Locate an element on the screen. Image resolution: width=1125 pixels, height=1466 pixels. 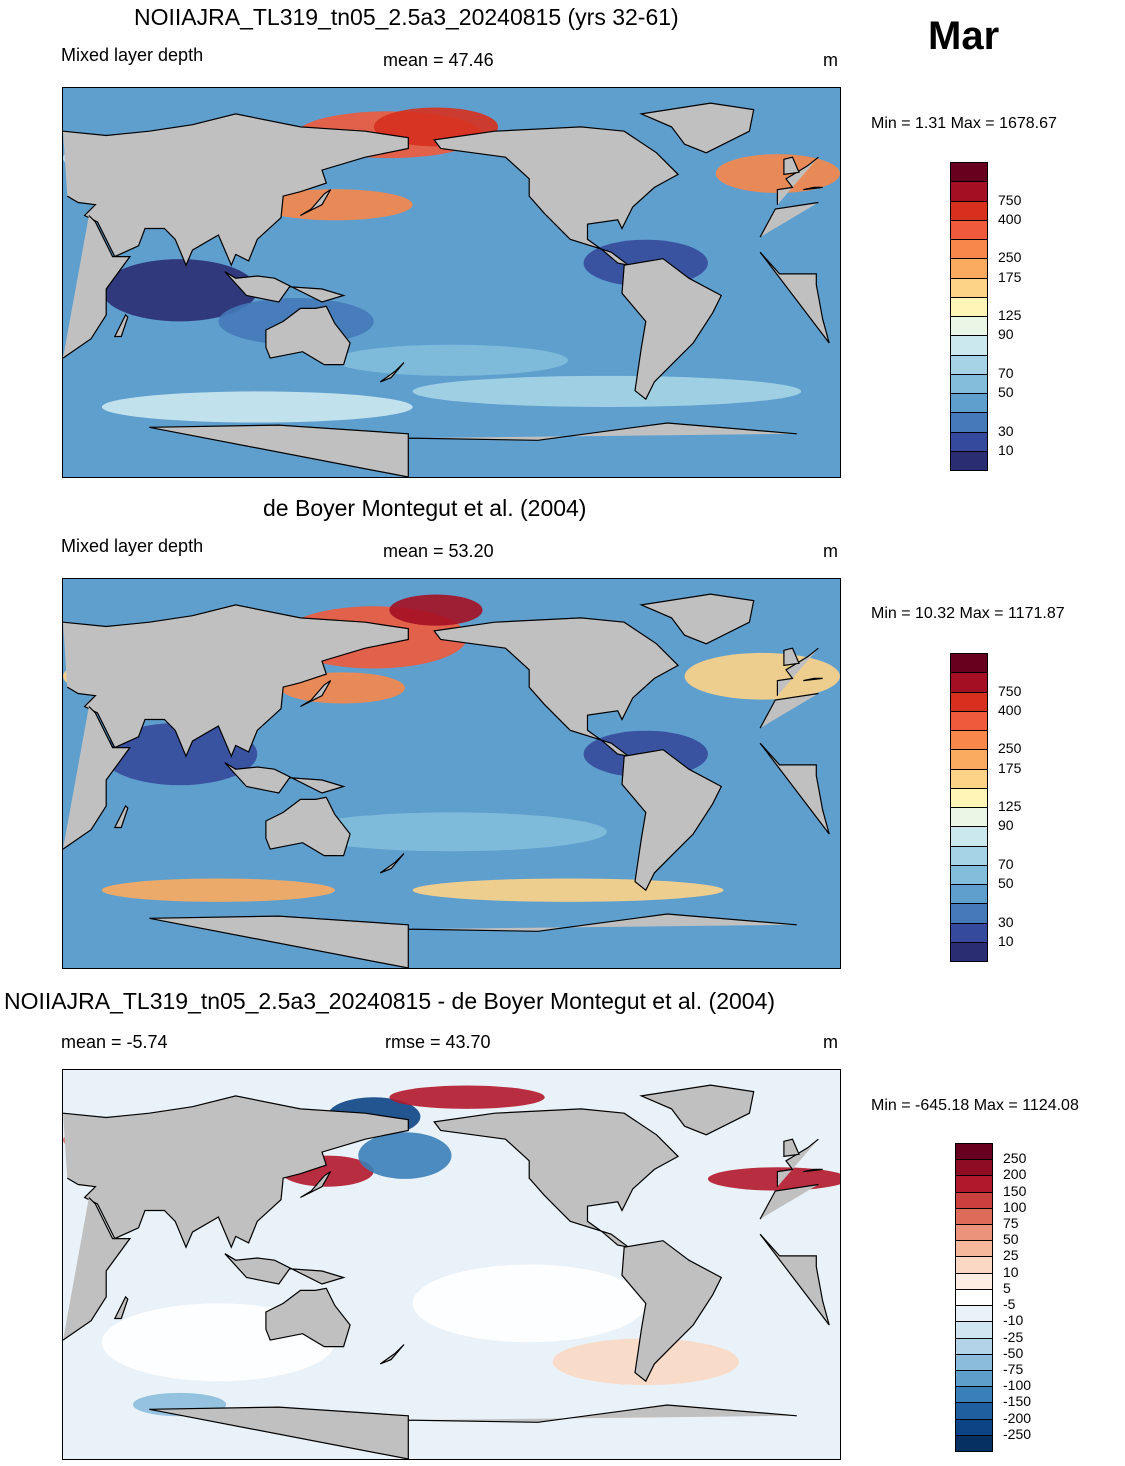
panel2-colorbar: 750 400 250 175 125 90 70 50 30 10 is located at coordinates (1000, 807).